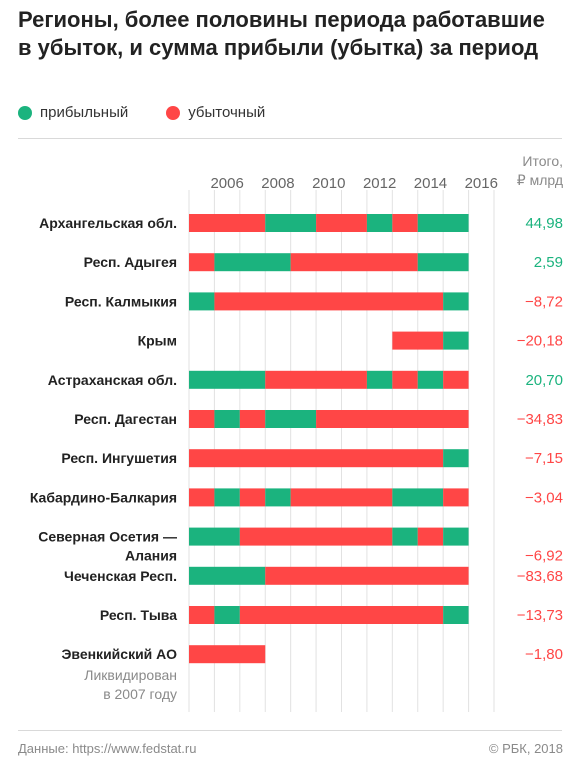 This screenshot has width=577, height=768. I want to click on region-total: −83,68, so click(540, 576).